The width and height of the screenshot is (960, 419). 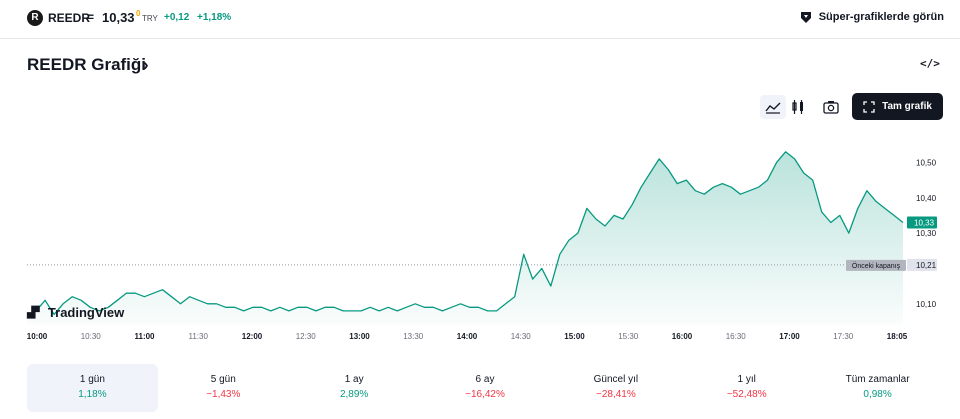 What do you see at coordinates (682, 336) in the screenshot?
I see `x-tick-label: 16:00` at bounding box center [682, 336].